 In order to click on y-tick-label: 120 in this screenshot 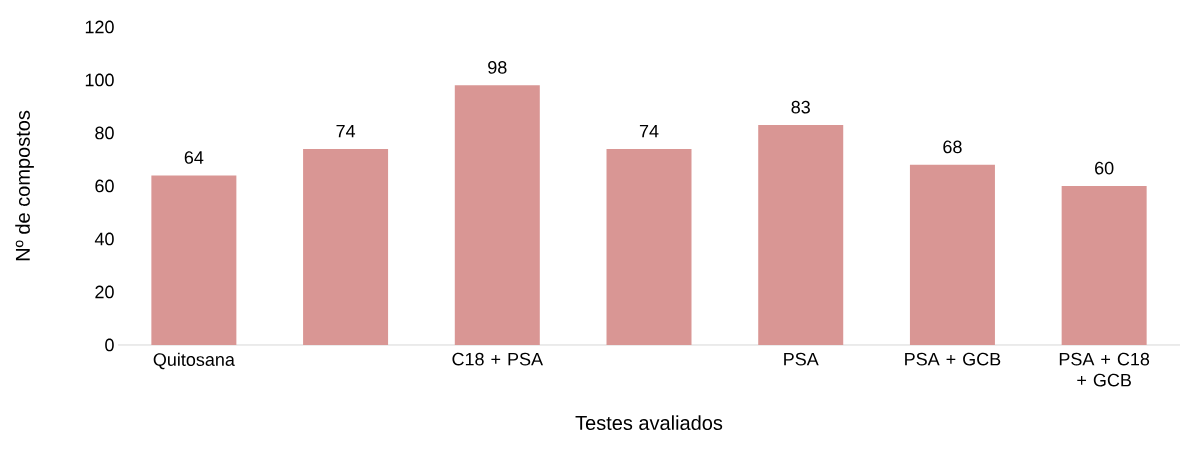, I will do `click(99, 27)`.